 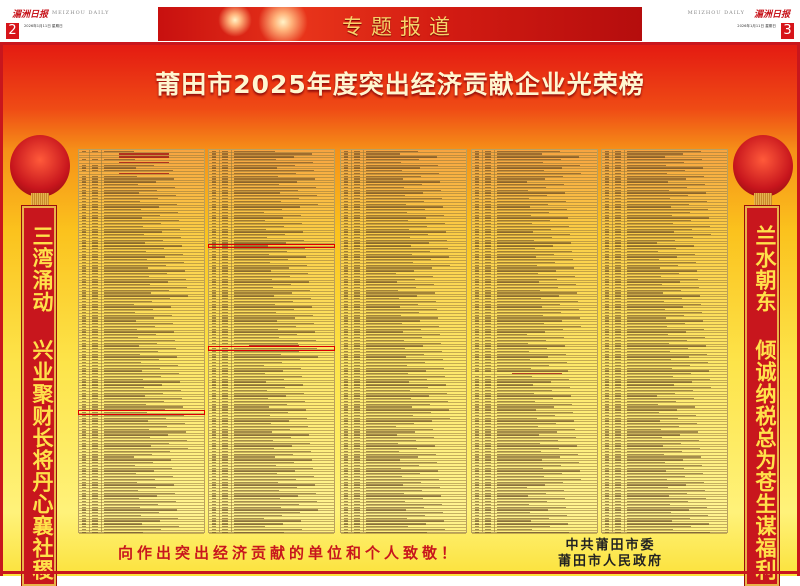 I want to click on couplet-right: 兰水朝东 倾诚纳税总为苍生谋福利, so click(x=762, y=395).